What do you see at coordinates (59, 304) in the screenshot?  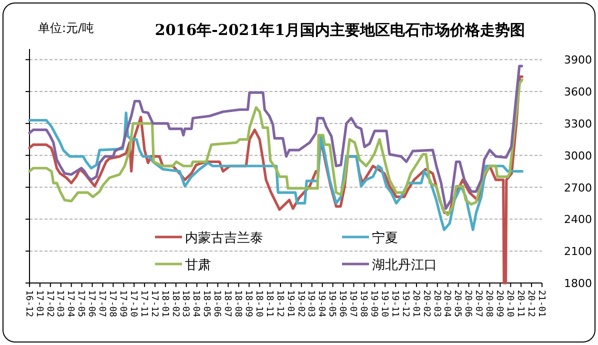 I see `x-tick-label: 17-03` at bounding box center [59, 304].